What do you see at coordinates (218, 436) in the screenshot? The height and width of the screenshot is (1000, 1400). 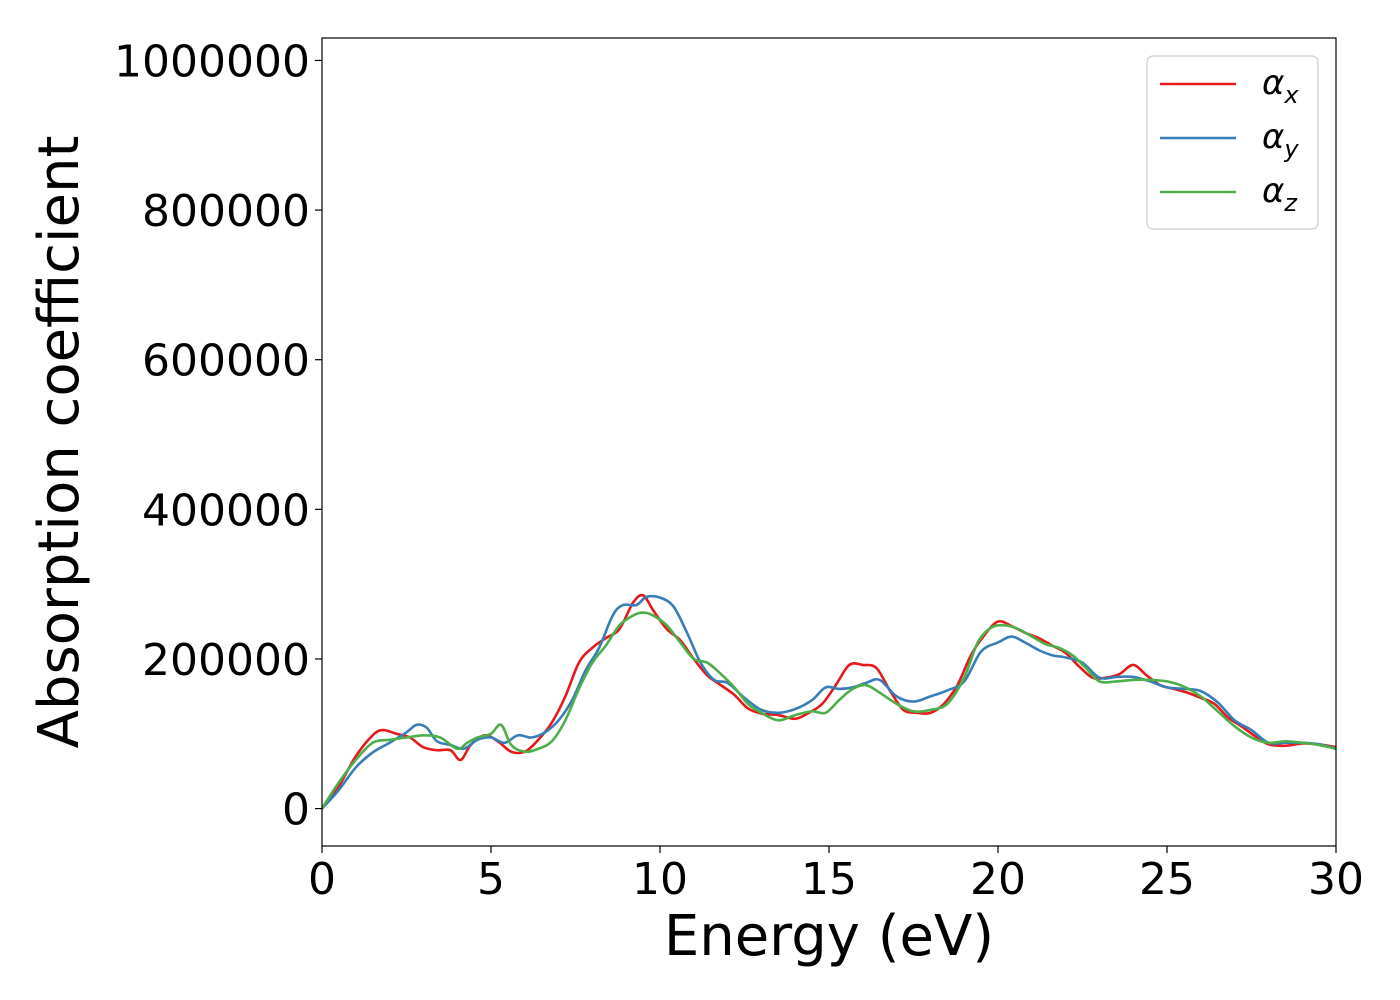 I see `y-axis: 0 200000 400000 600000 800000 1000000` at bounding box center [218, 436].